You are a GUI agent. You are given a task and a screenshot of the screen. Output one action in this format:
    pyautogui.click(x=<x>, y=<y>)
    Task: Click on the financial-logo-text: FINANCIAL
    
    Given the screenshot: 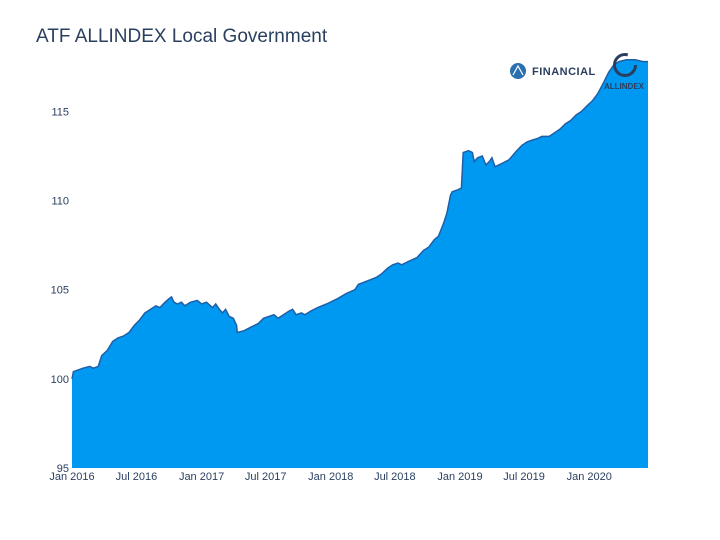 What is the action you would take?
    pyautogui.click(x=564, y=72)
    